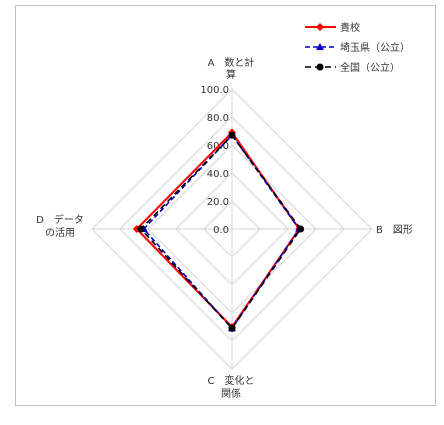 The width and height of the screenshot is (444, 425). I want to click on axis-label-a-line1: A 数と計, so click(231, 62).